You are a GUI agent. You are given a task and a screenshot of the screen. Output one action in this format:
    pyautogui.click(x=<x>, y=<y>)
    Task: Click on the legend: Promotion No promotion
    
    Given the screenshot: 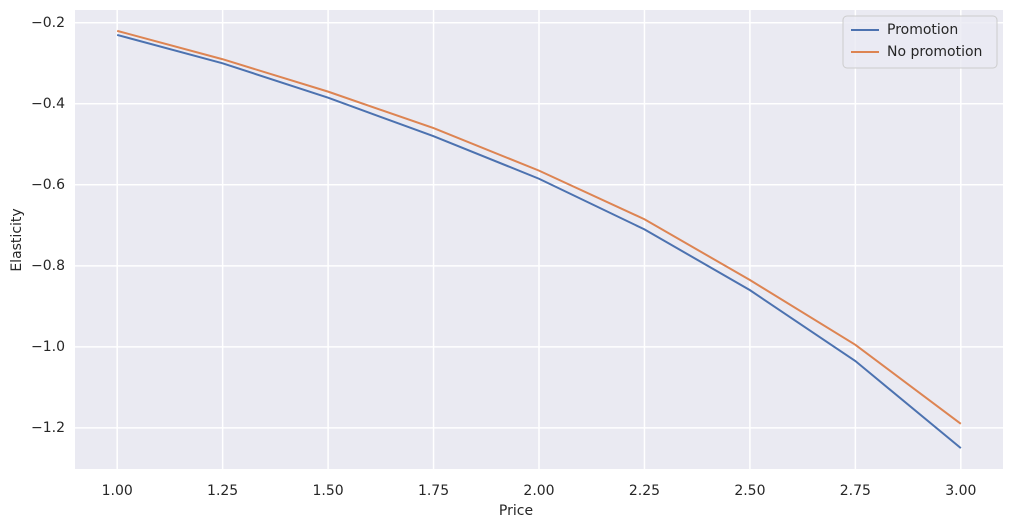 What is the action you would take?
    pyautogui.click(x=920, y=42)
    